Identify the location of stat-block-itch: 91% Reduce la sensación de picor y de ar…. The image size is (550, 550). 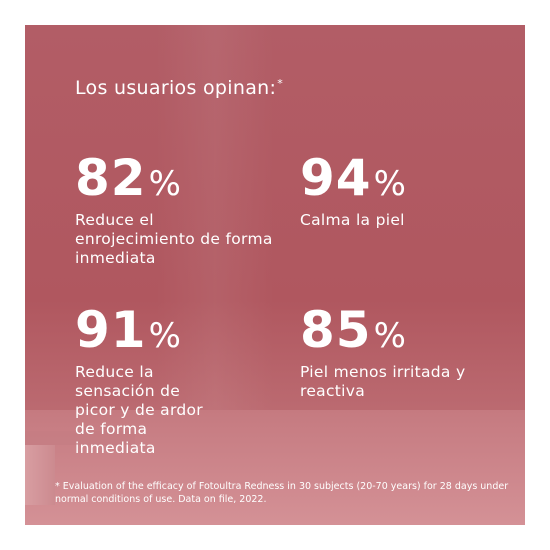
(150, 381).